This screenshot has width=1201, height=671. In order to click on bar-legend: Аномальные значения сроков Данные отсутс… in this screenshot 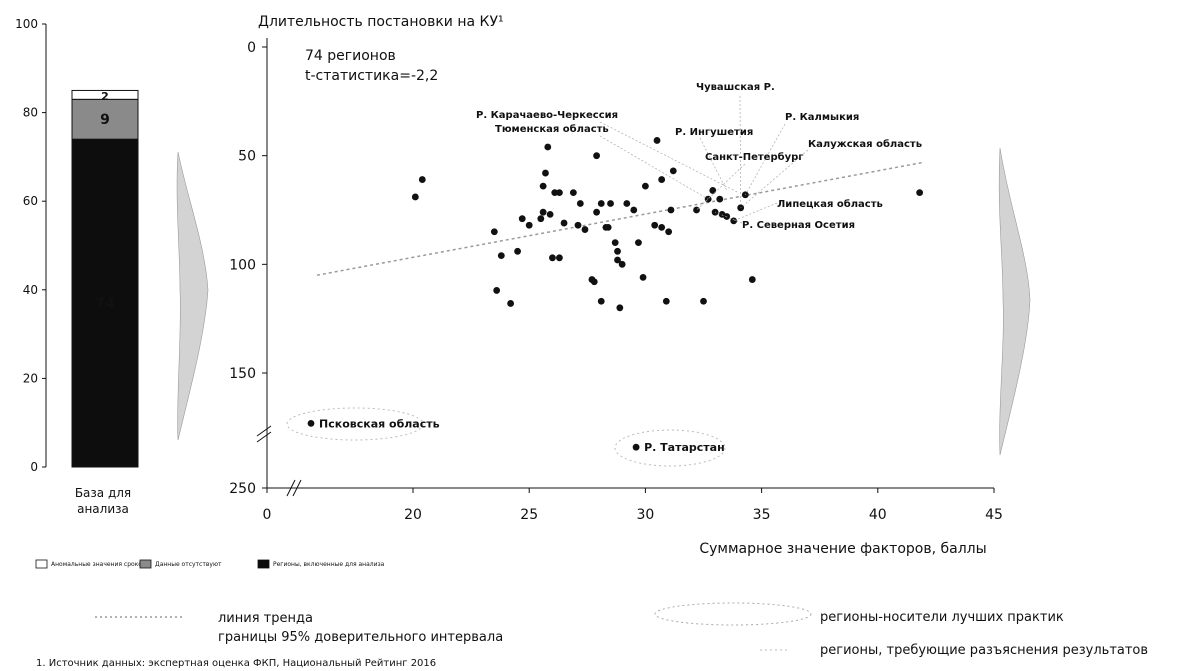, I will do `click(210, 564)`.